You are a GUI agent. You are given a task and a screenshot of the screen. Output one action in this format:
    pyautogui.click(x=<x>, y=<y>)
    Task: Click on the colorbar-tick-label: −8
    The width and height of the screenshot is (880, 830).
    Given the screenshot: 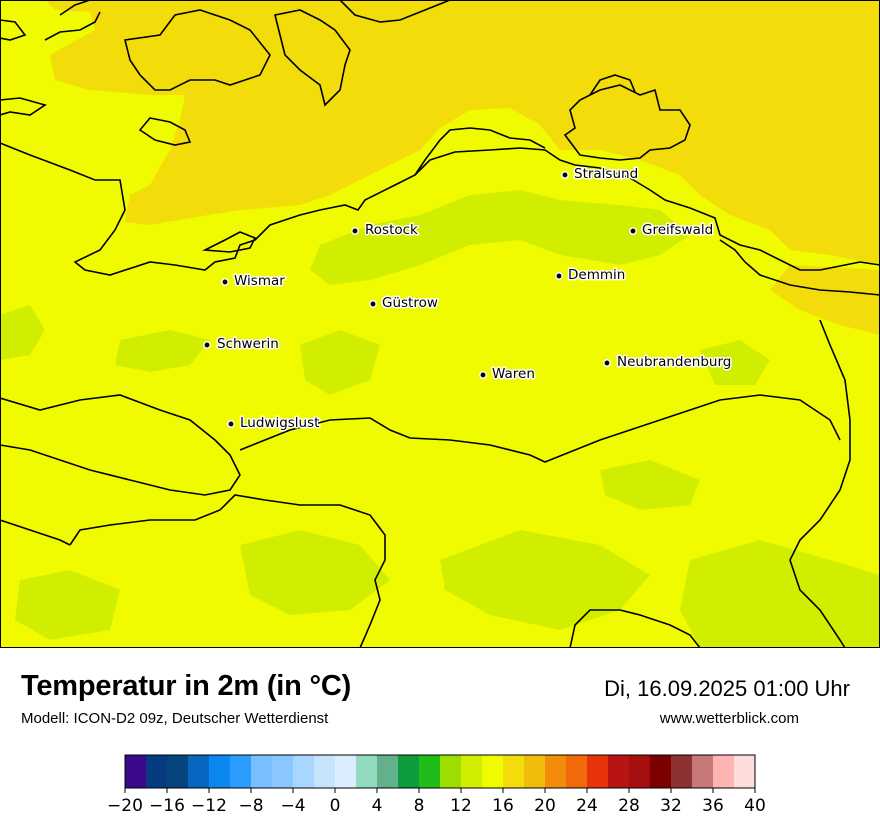 What is the action you would take?
    pyautogui.click(x=250, y=806)
    